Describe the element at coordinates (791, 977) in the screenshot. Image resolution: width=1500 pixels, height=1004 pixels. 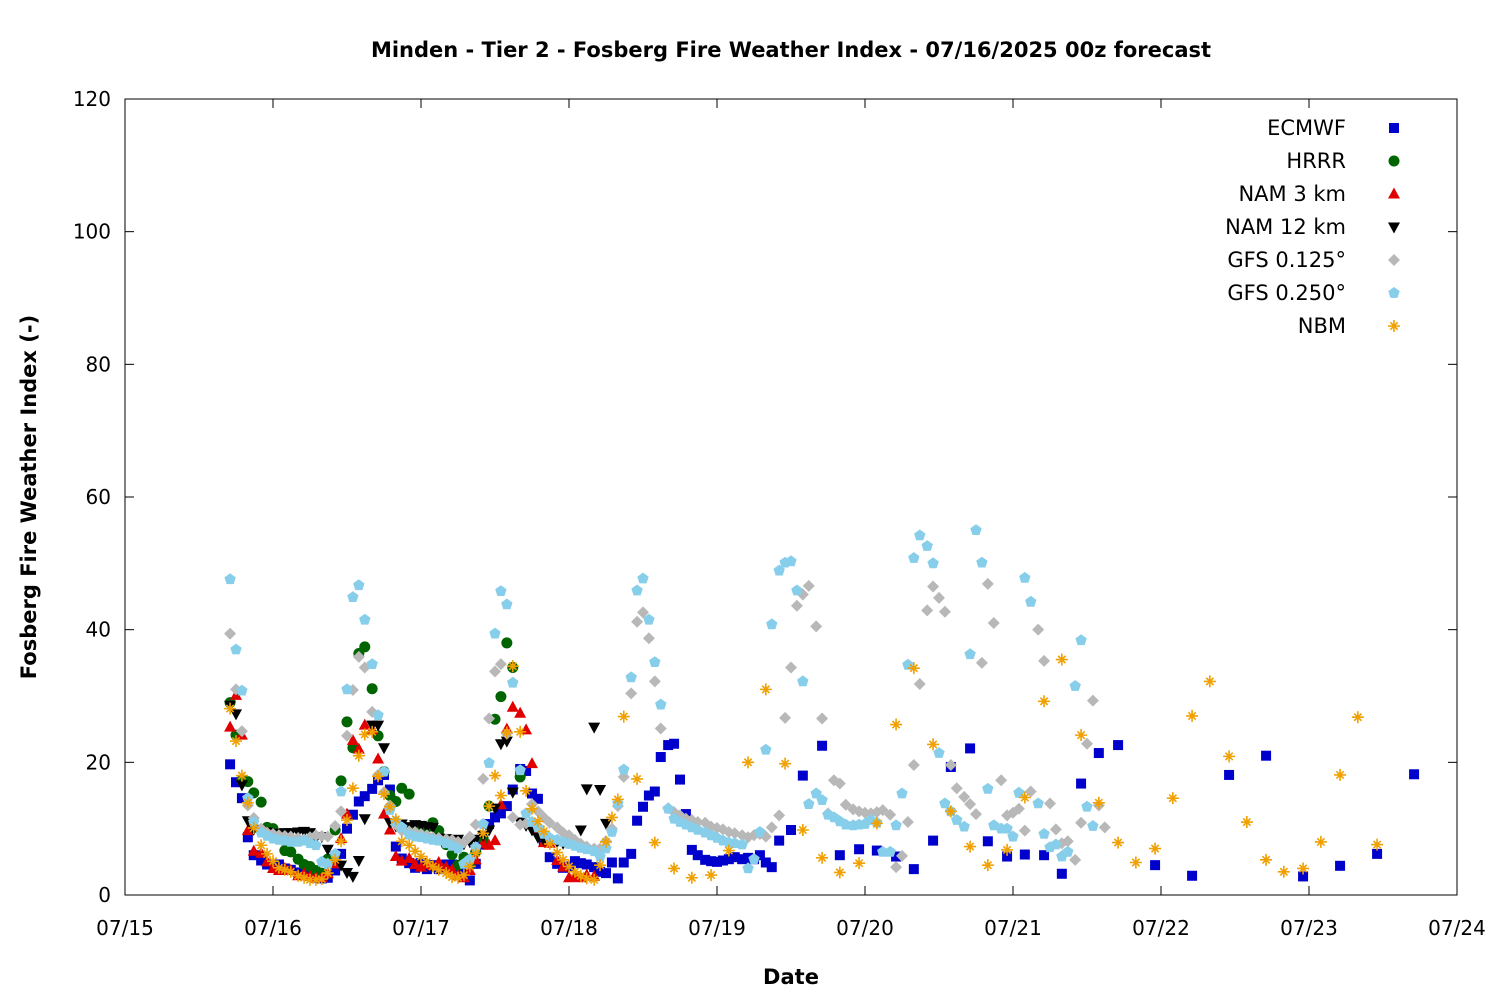
I see `x-axis-label: Date` at that location.